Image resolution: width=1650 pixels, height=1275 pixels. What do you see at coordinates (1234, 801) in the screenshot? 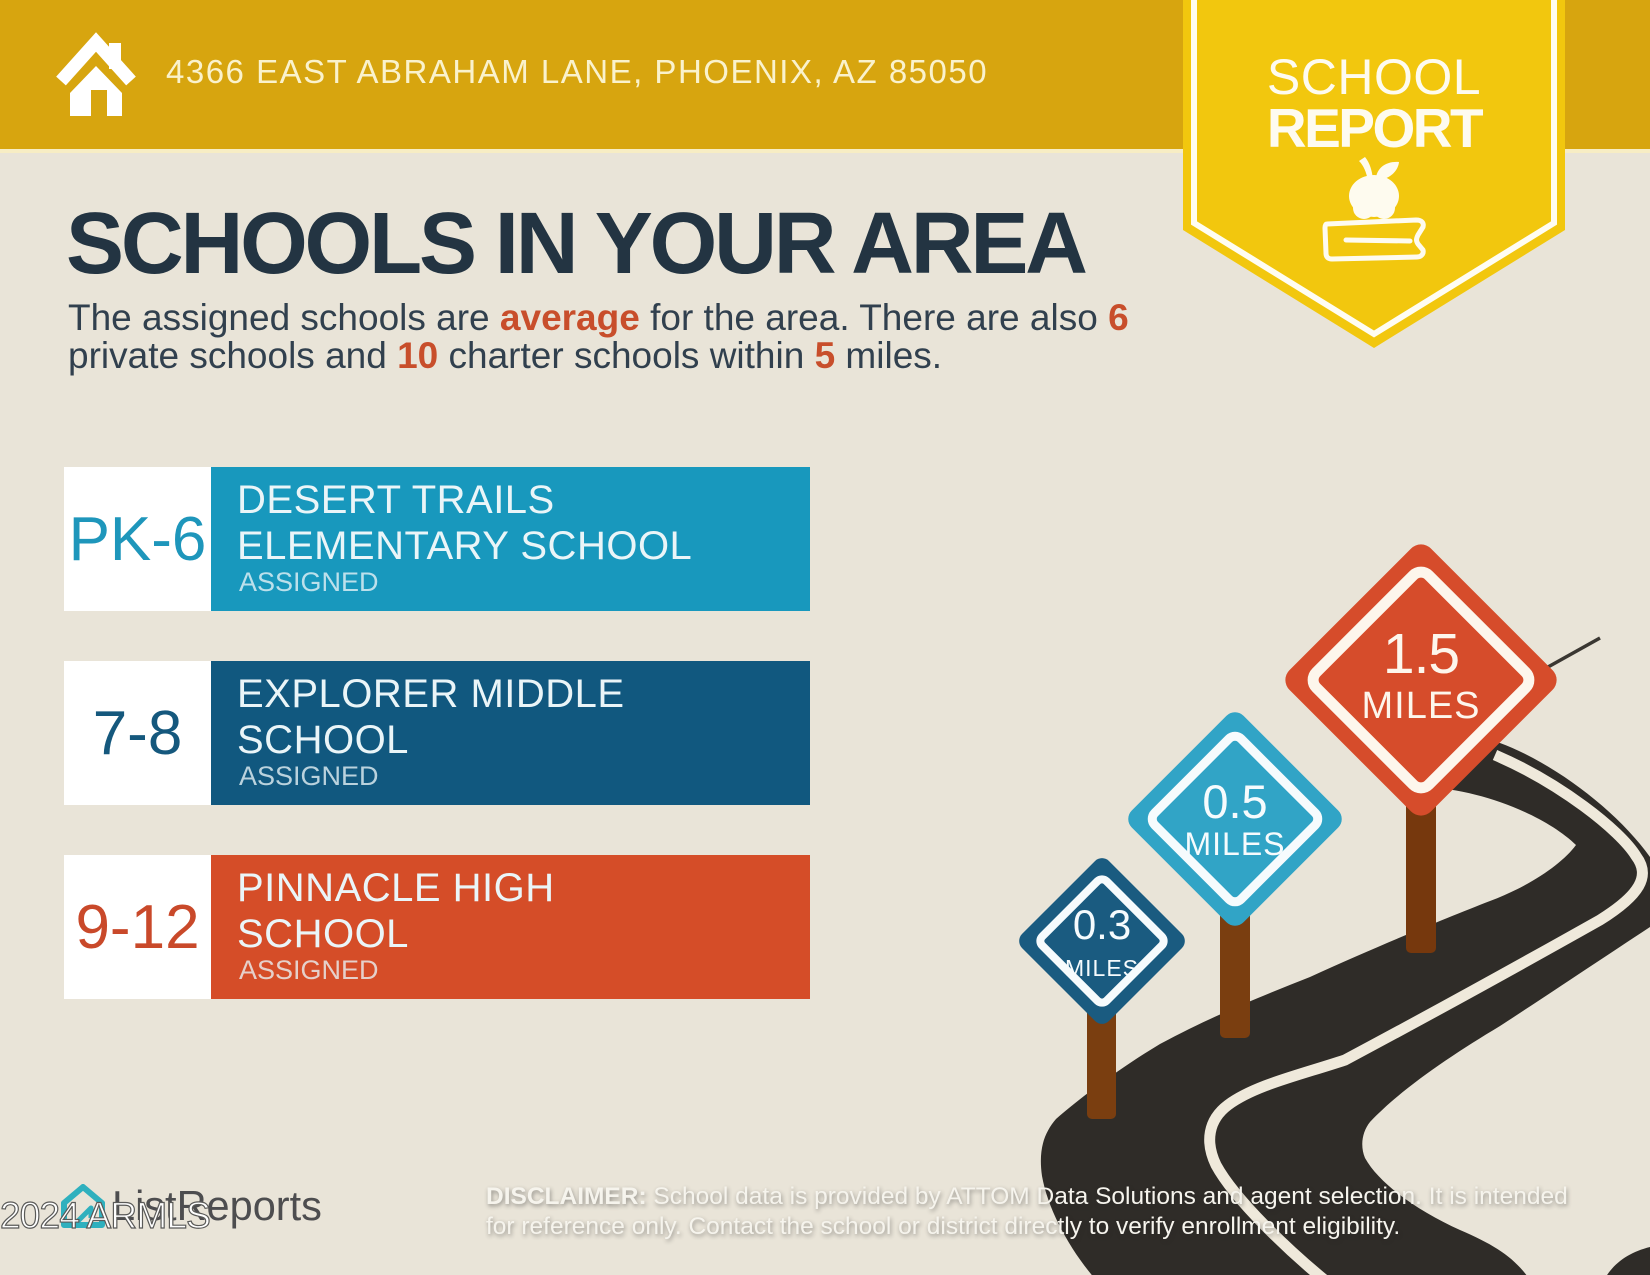
I see `svg-text: 0.5` at bounding box center [1234, 801].